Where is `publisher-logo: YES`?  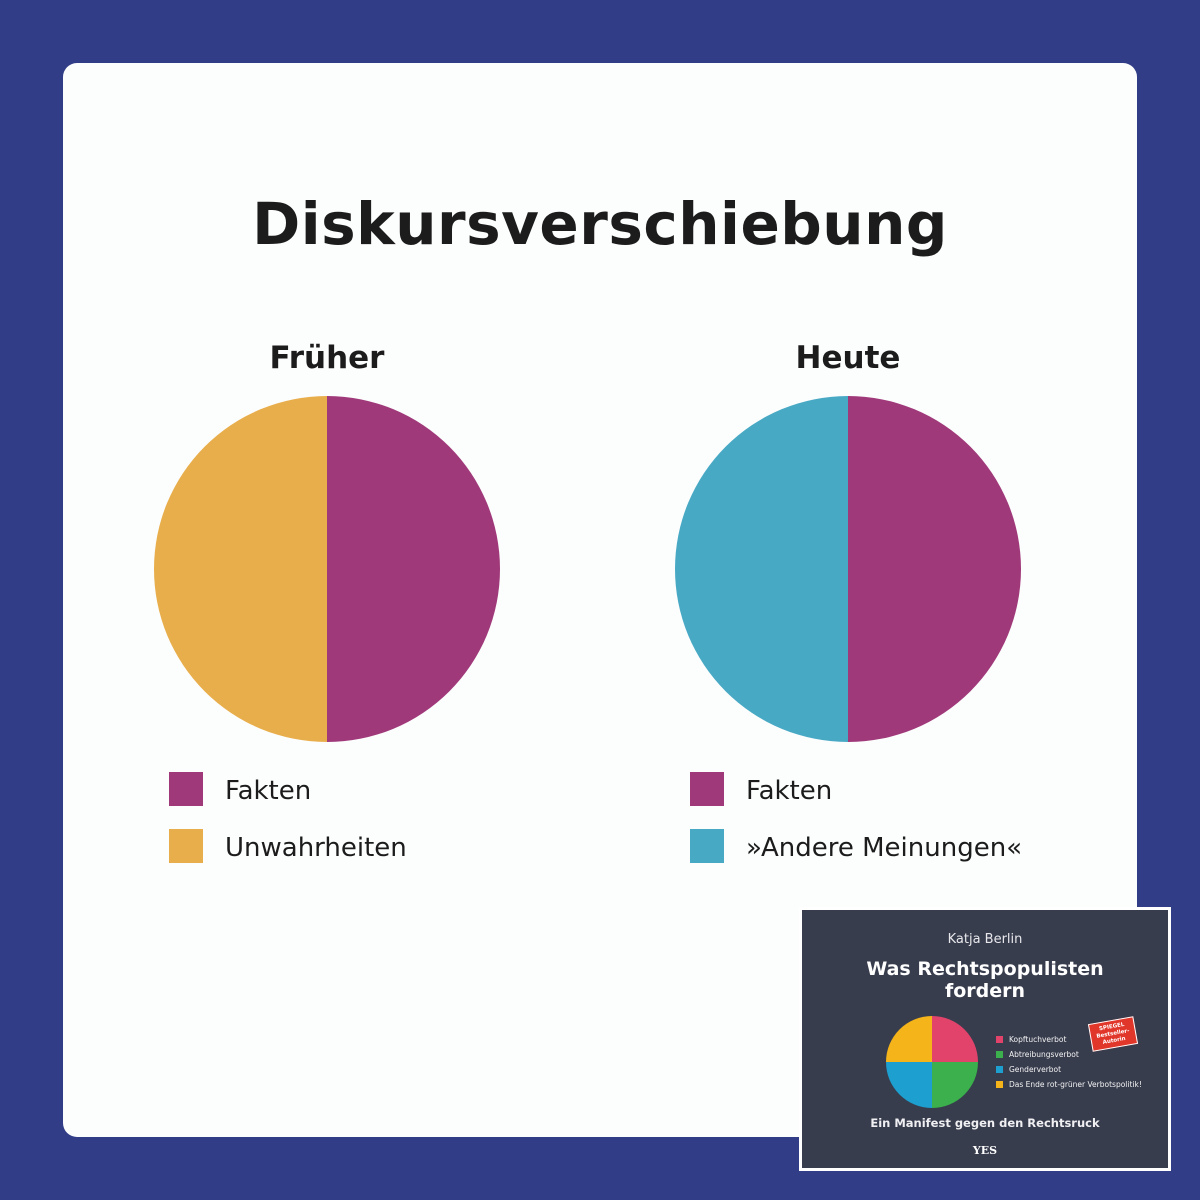 publisher-logo: YES is located at coordinates (985, 1150).